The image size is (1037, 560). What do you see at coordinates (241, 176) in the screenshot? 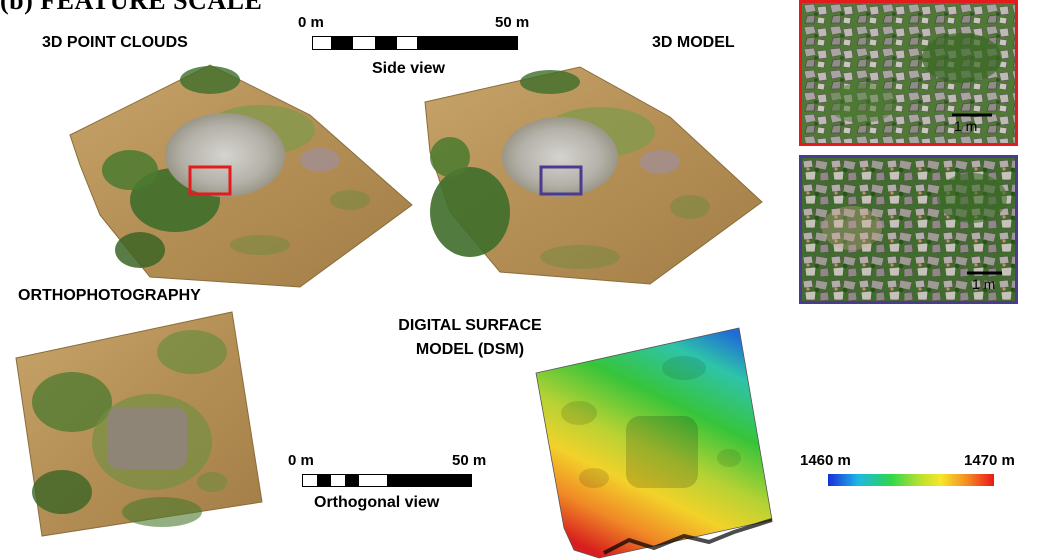
I see `point-cloud-terrain` at bounding box center [241, 176].